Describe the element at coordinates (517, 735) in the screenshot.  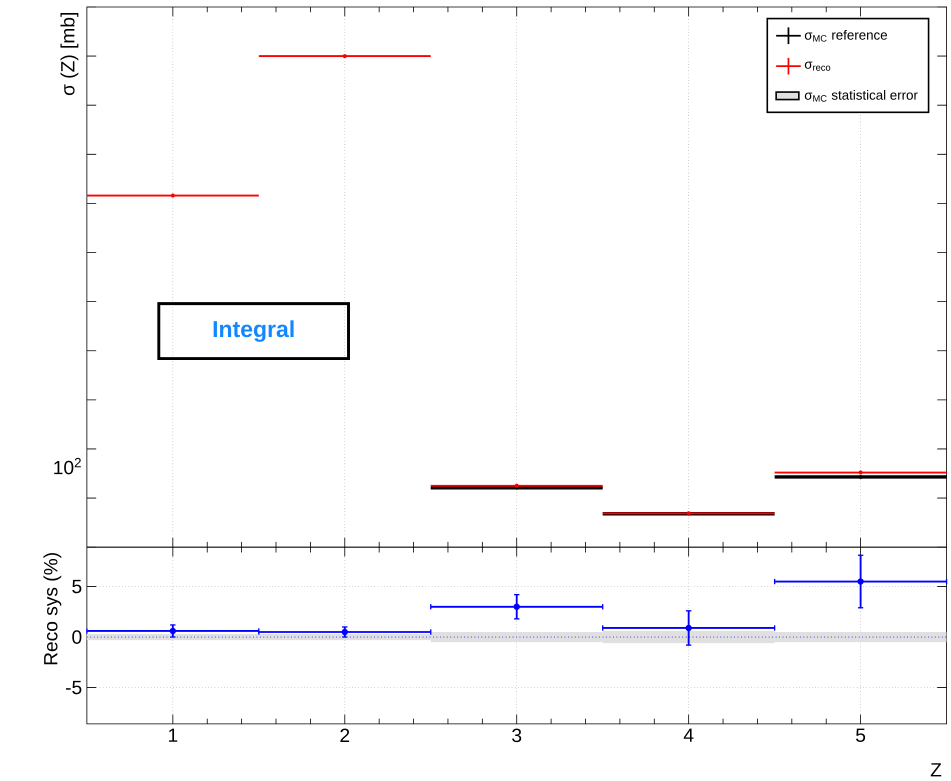
I see `x-tick-label: 3` at that location.